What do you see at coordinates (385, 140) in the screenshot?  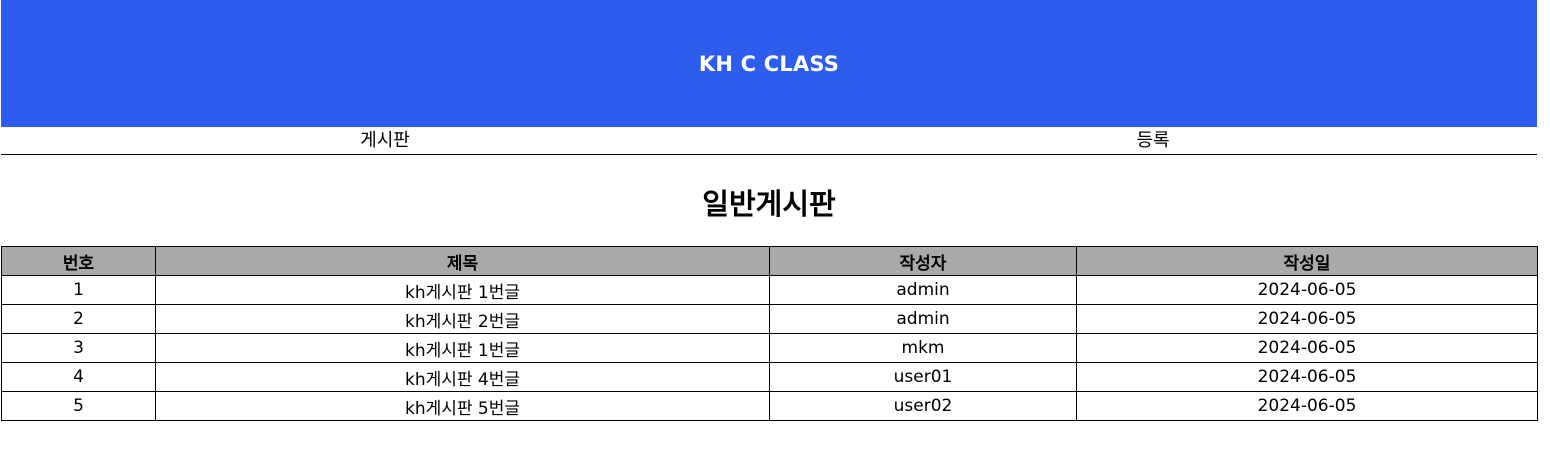 I see `nav-item-board: 게시판` at bounding box center [385, 140].